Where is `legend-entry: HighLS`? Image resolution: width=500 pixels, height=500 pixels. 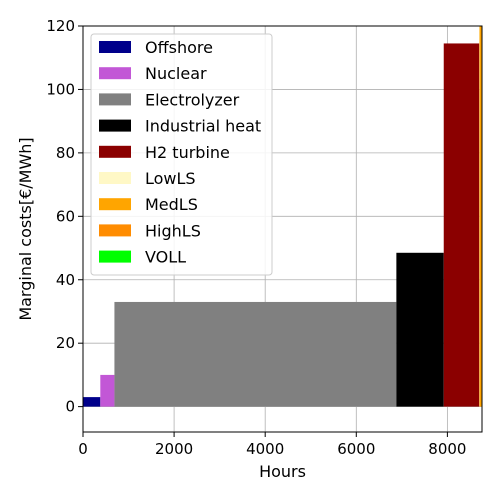 legend-entry: HighLS is located at coordinates (173, 230).